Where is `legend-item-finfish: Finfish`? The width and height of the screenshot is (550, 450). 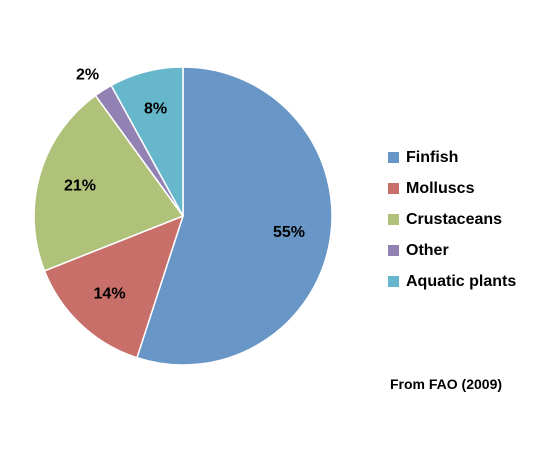
legend-item-finfish: Finfish is located at coordinates (452, 157).